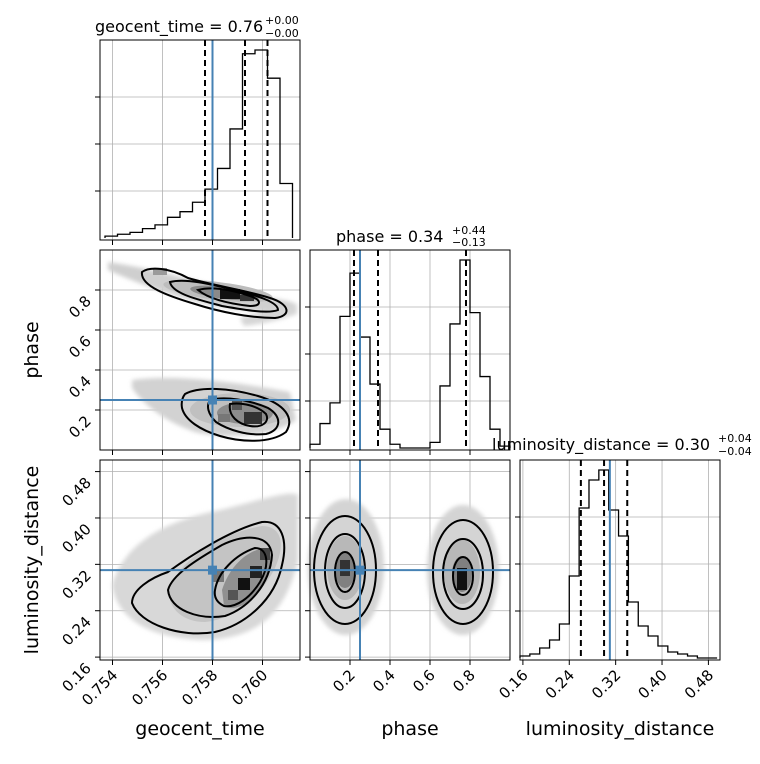  What do you see at coordinates (76, 492) in the screenshot?
I see `y-tick-label: 0.48` at bounding box center [76, 492].